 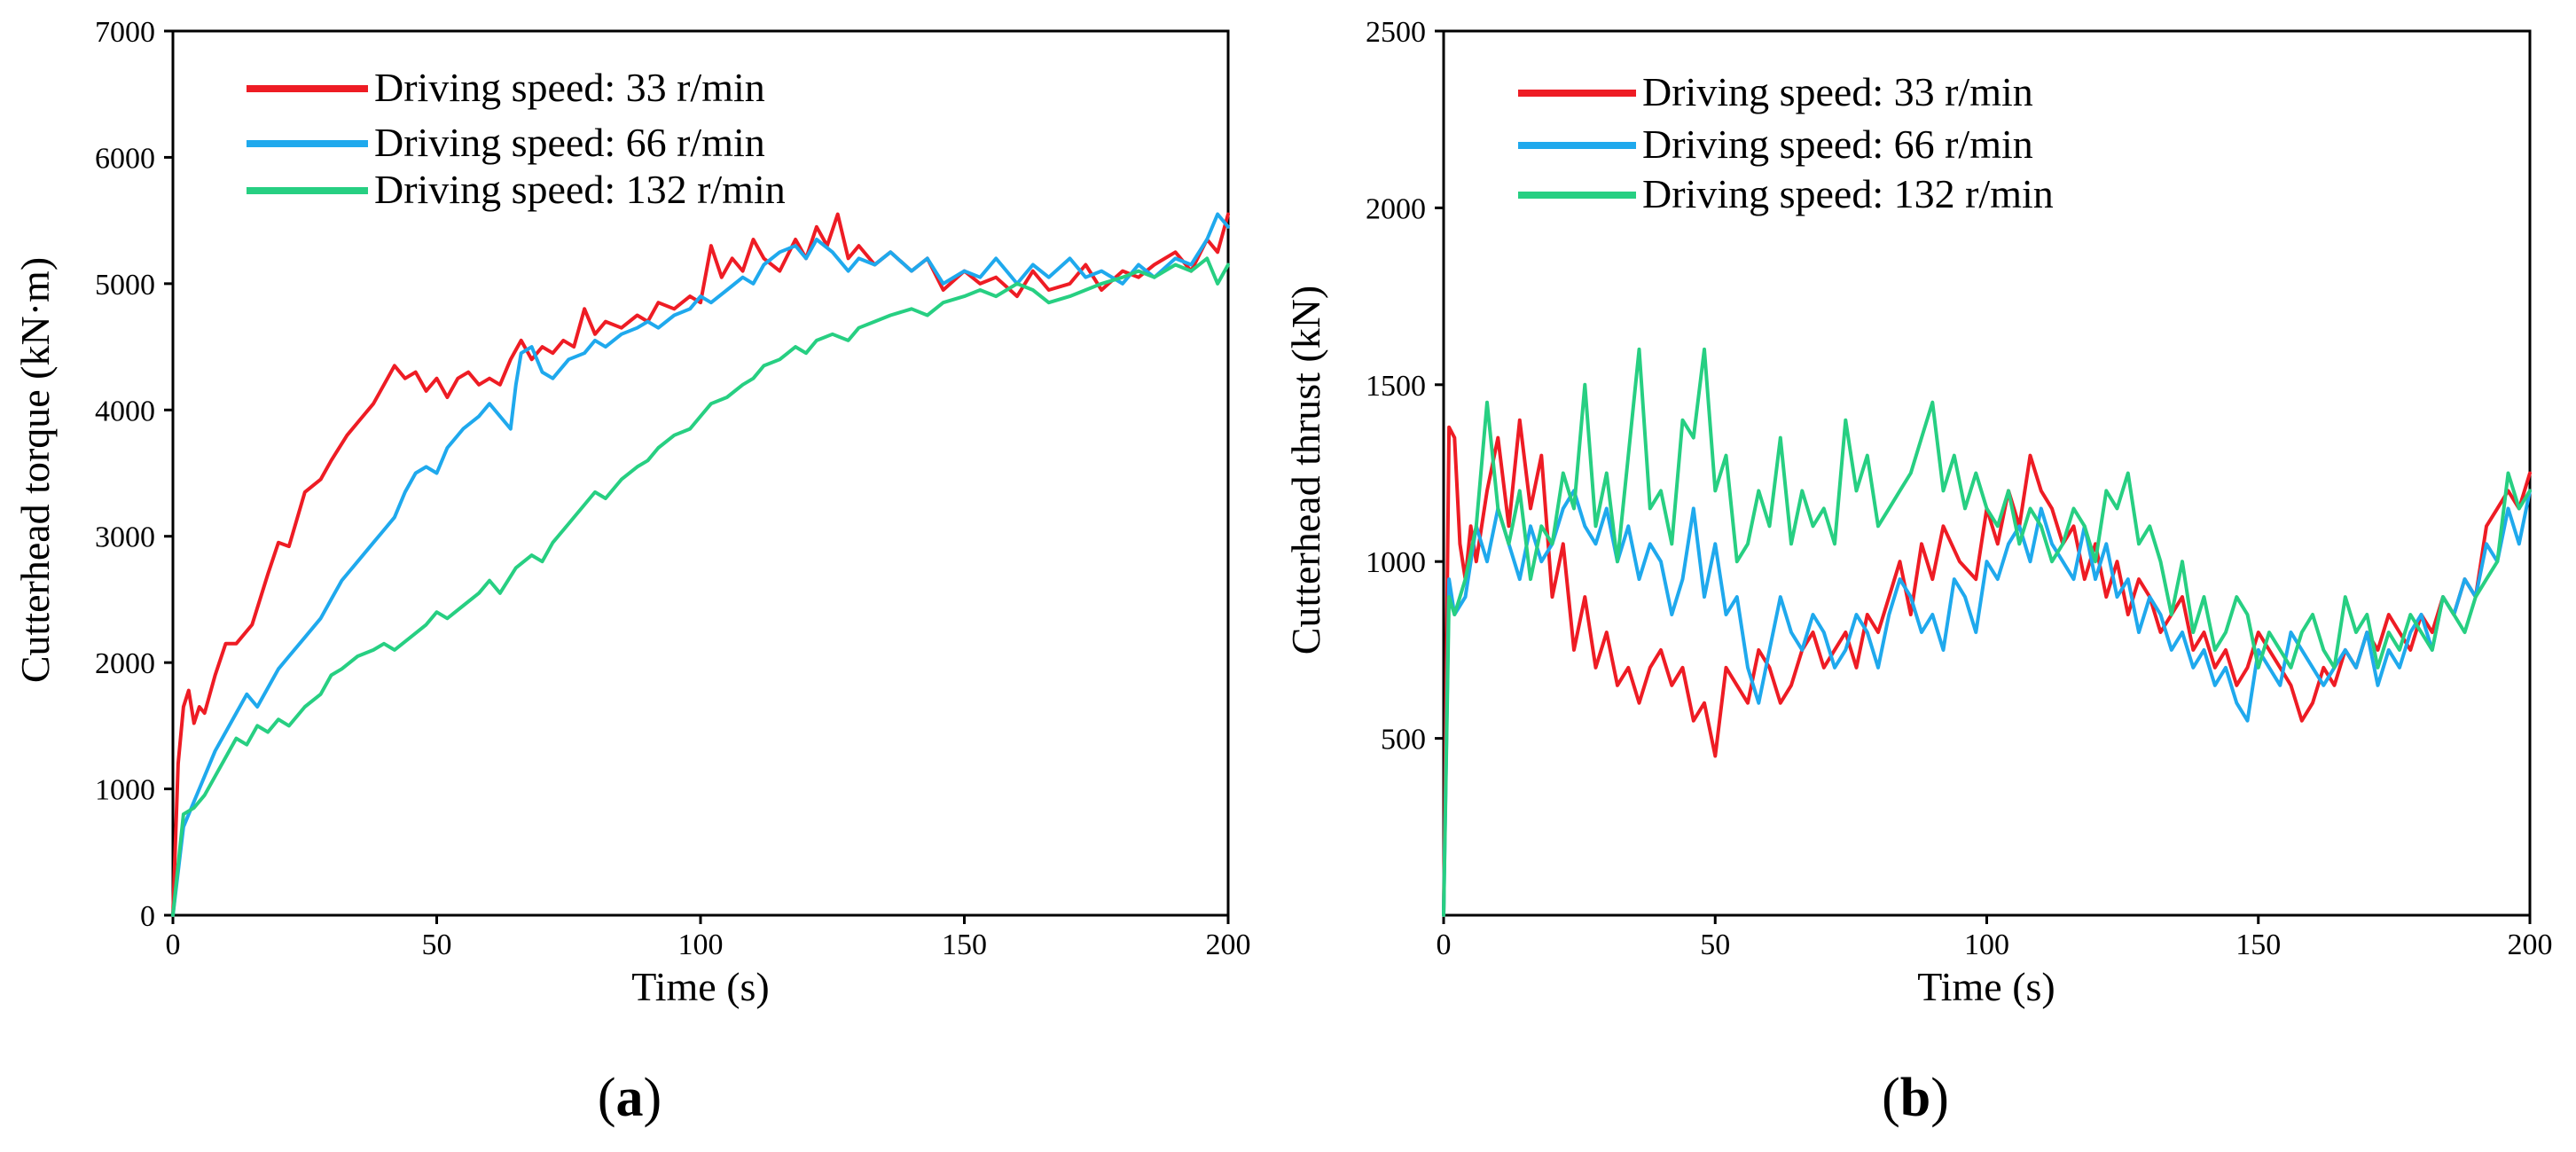 What do you see at coordinates (125, 33) in the screenshot?
I see `y-tick-label-a-7000: 7000` at bounding box center [125, 33].